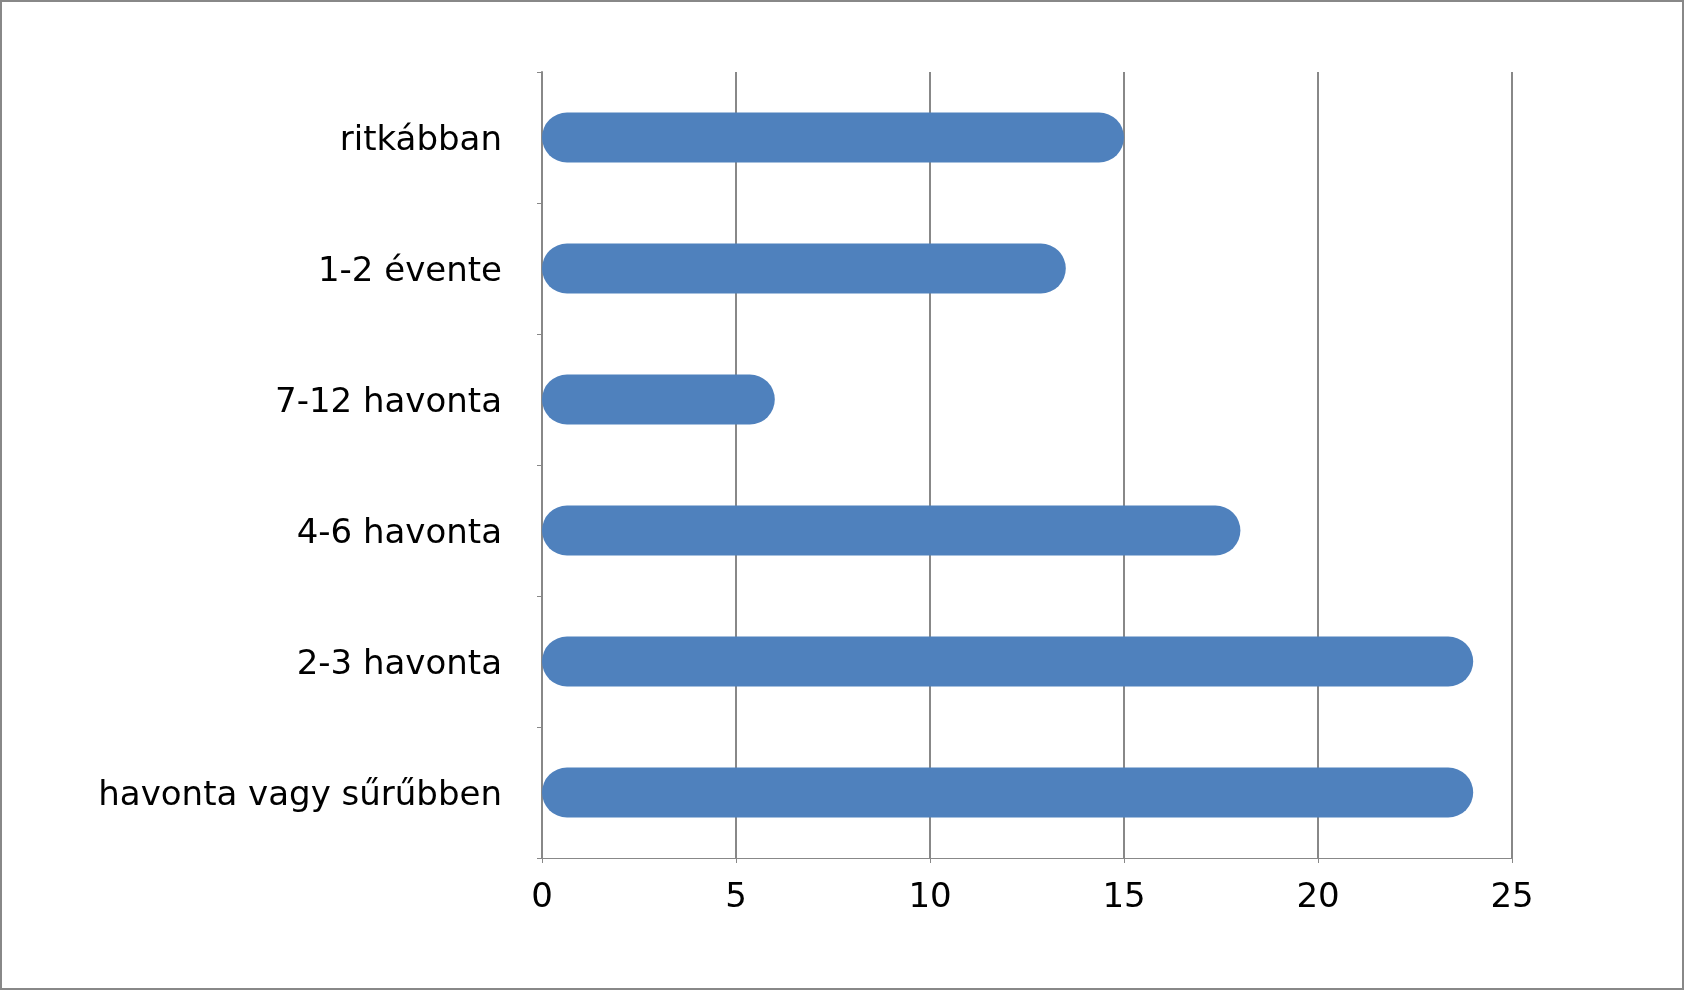  I want to click on y-tick-label: 7-12 havonta, so click(388, 399).